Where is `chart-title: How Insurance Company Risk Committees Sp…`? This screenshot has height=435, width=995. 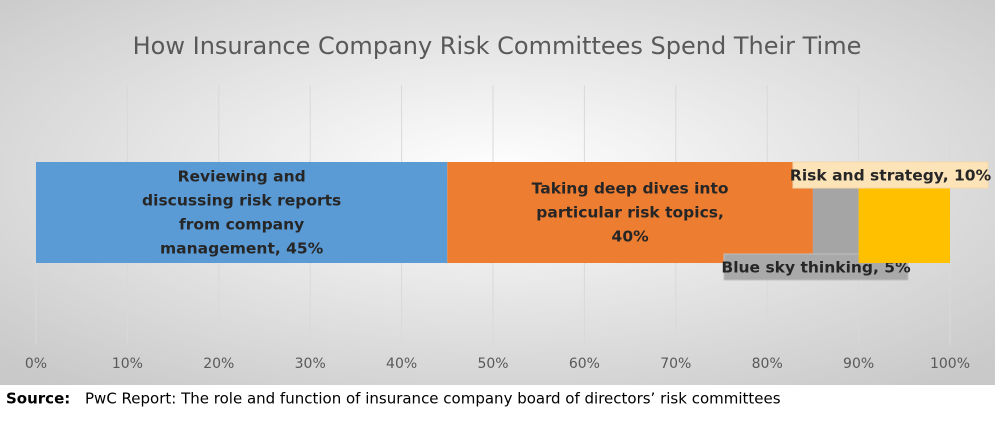 chart-title: How Insurance Company Risk Committees Sp… is located at coordinates (497, 46).